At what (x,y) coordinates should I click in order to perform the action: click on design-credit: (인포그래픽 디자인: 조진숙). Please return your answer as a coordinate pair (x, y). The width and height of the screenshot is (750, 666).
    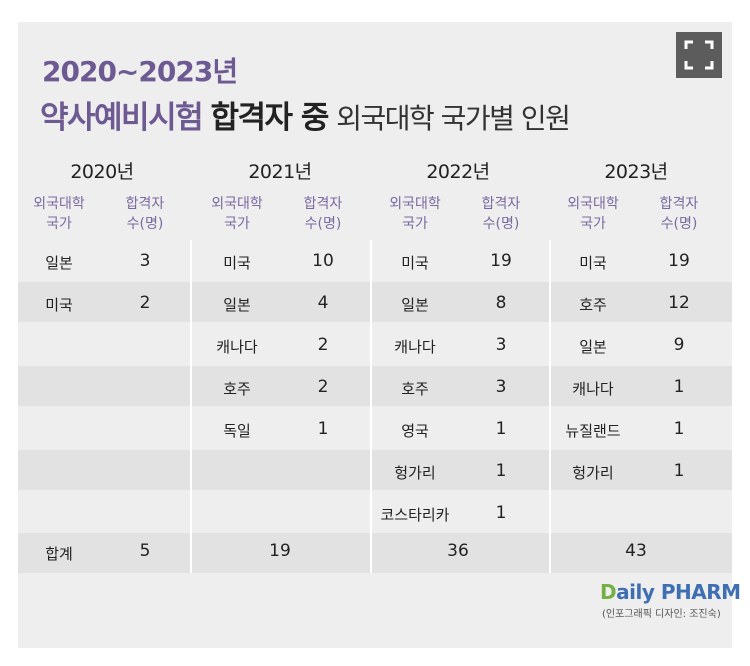
    Looking at the image, I should click on (661, 614).